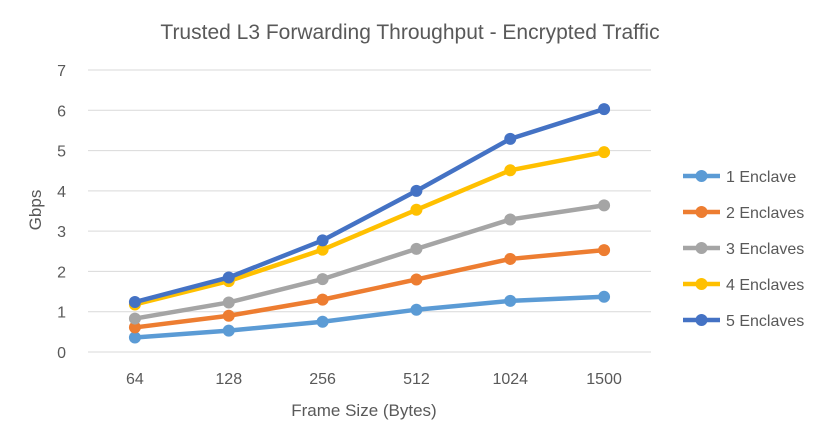  I want to click on legend-item: 1 Enclave, so click(739, 177).